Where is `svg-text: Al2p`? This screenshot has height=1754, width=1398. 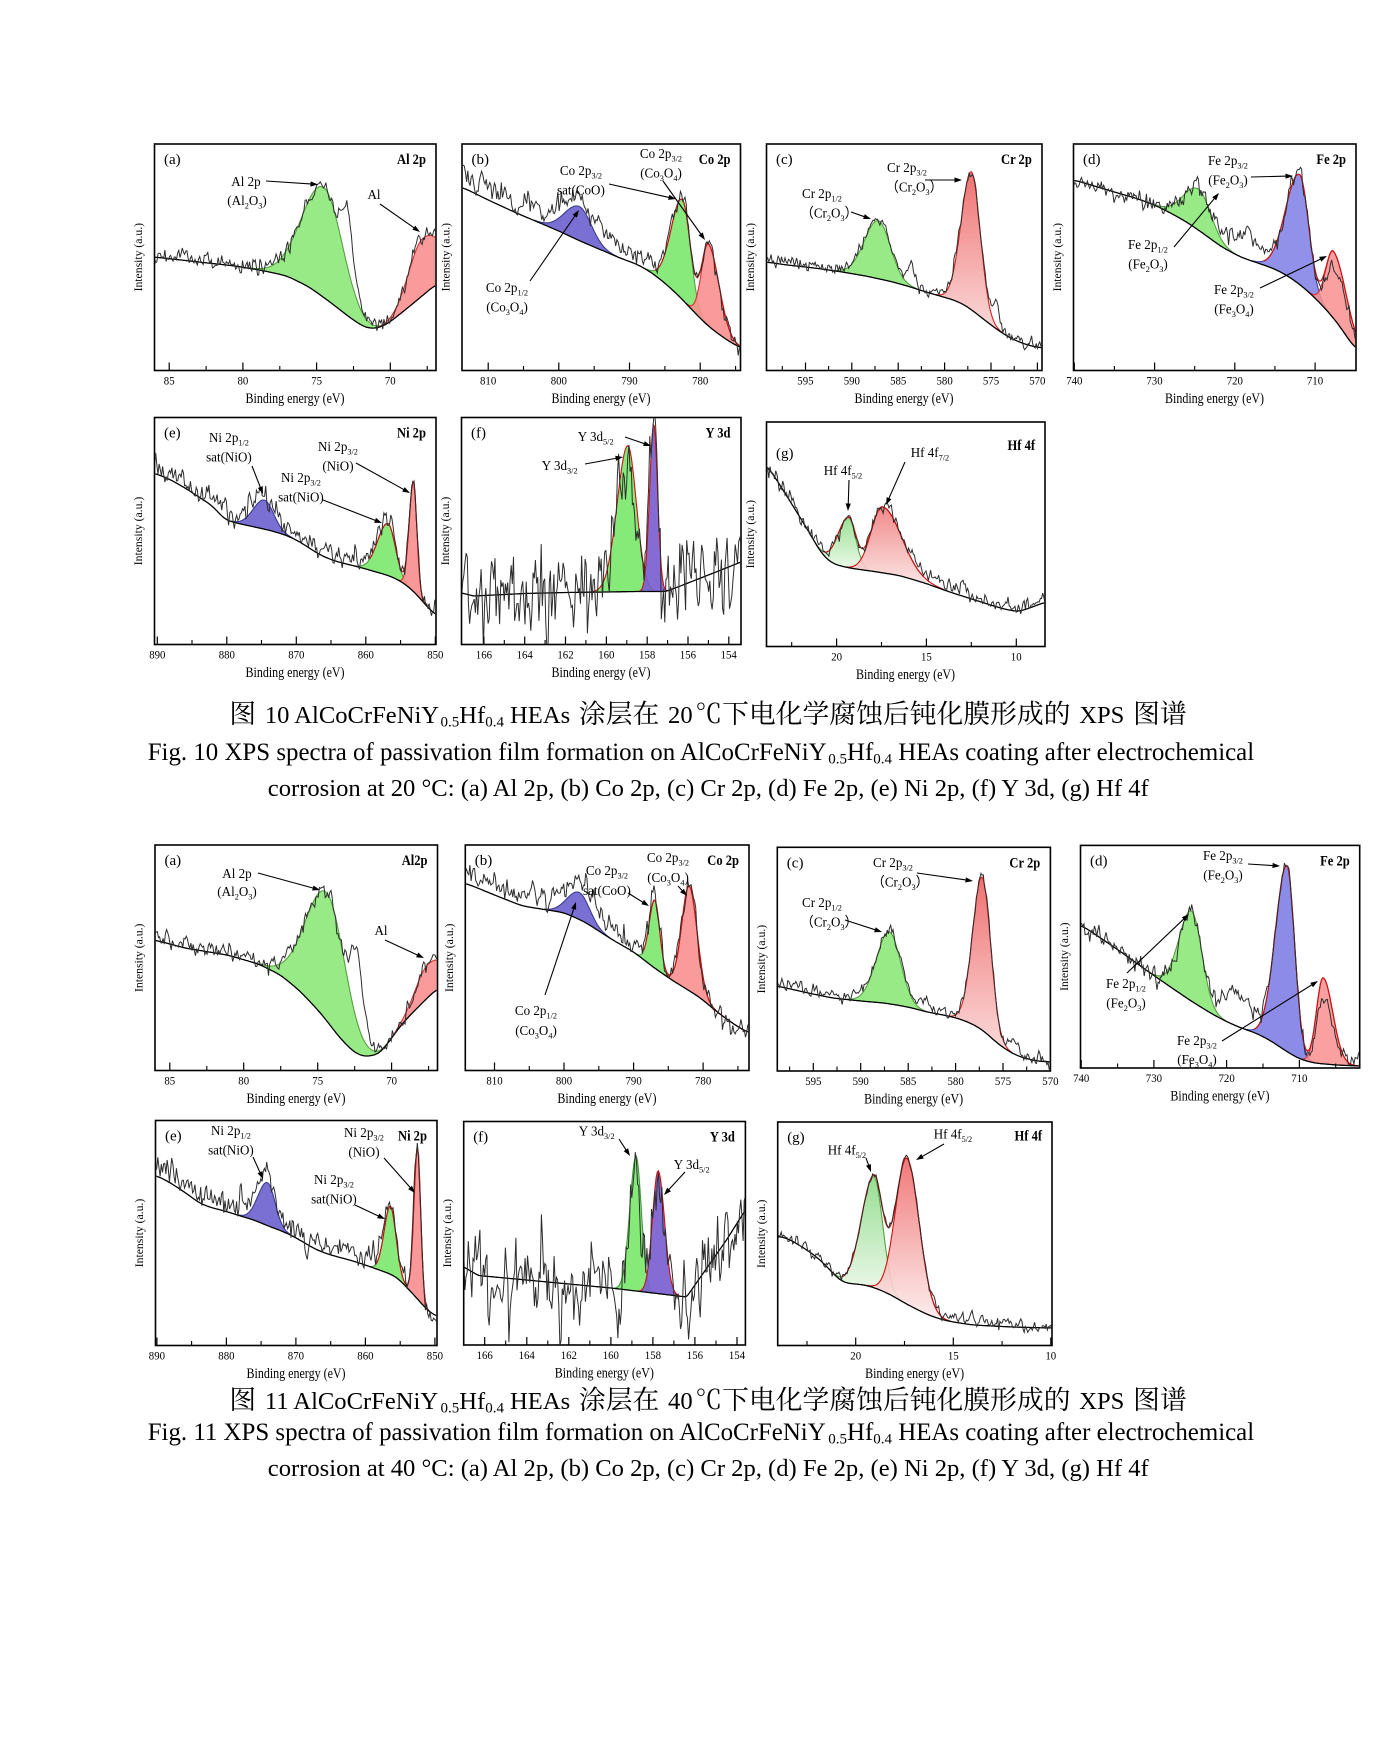
svg-text: Al2p is located at coordinates (415, 860).